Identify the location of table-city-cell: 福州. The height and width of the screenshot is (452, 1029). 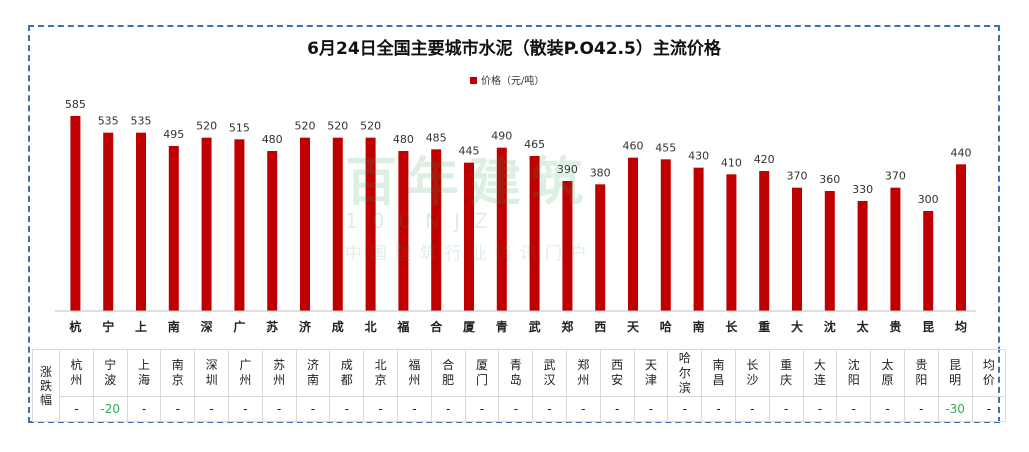
(414, 373).